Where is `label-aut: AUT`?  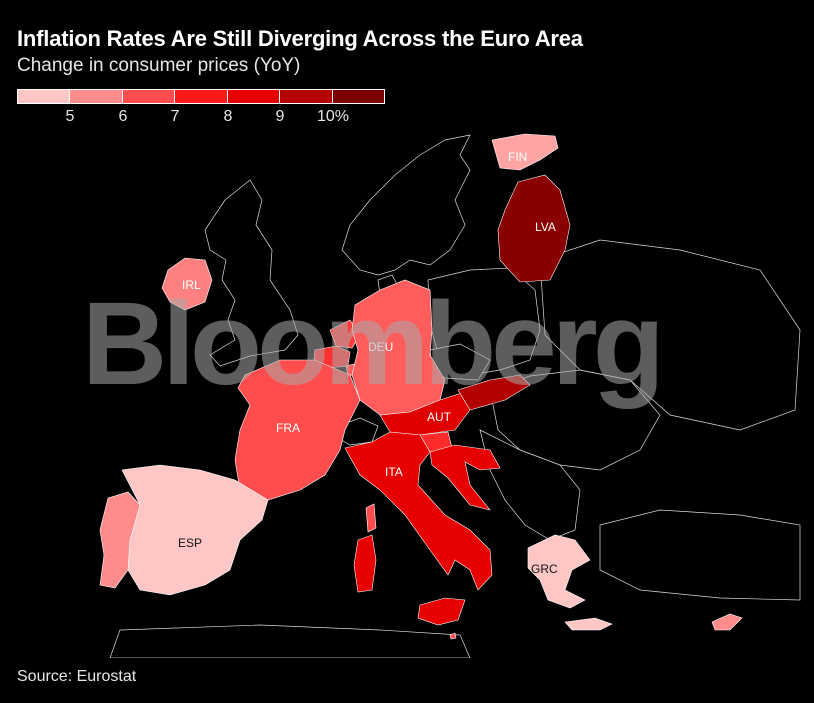
label-aut: AUT is located at coordinates (439, 417).